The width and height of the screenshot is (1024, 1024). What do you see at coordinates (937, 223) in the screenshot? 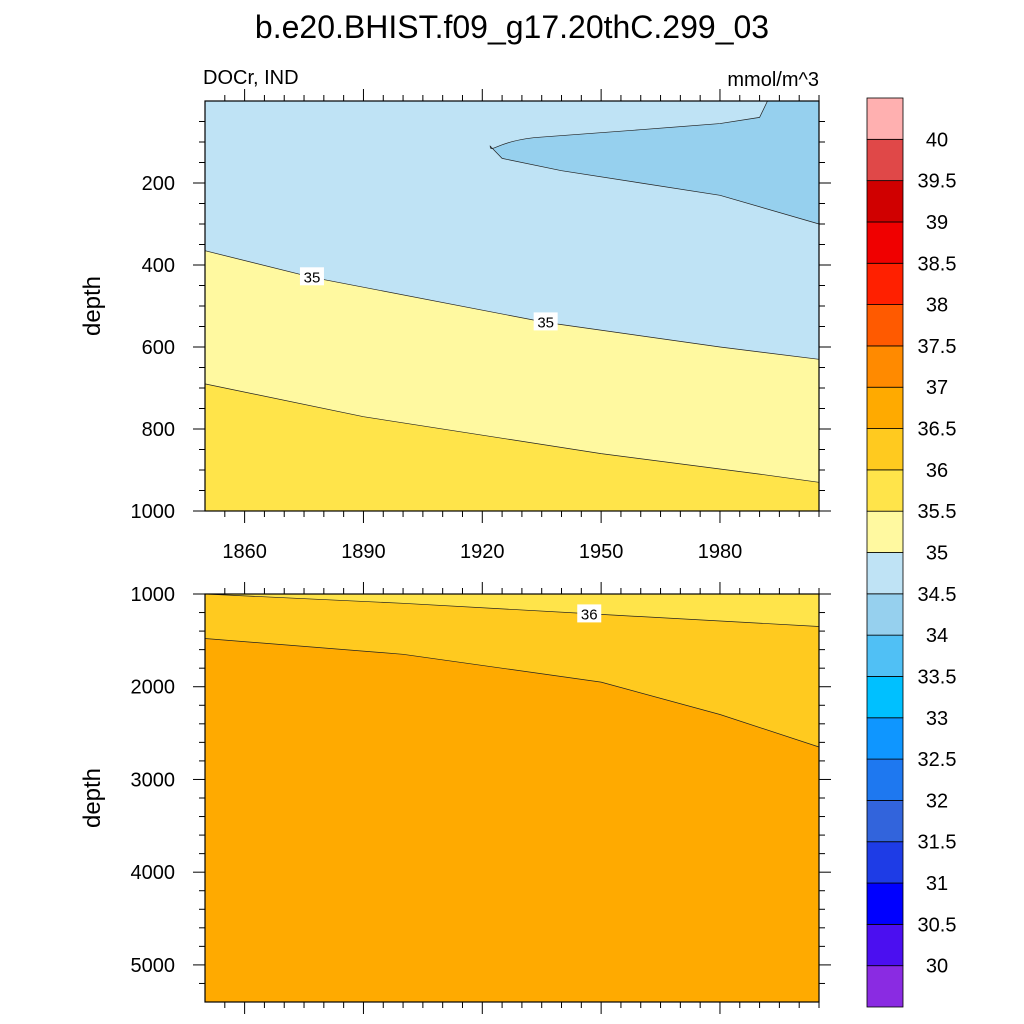
I see `colorbar-label: 39` at bounding box center [937, 223].